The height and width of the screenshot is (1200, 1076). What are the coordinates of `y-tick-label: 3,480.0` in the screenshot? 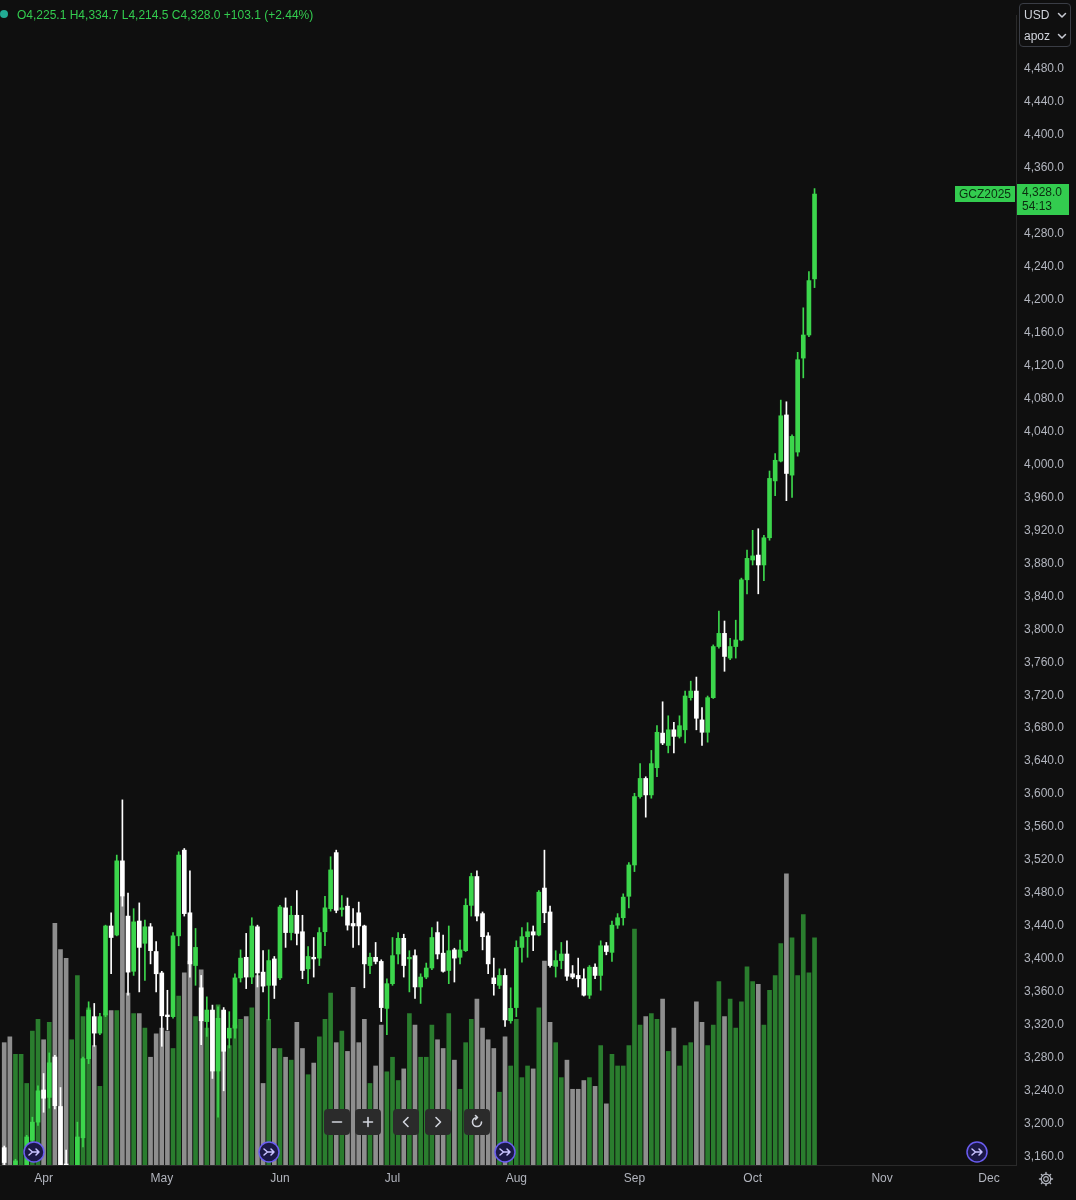 It's located at (1044, 892).